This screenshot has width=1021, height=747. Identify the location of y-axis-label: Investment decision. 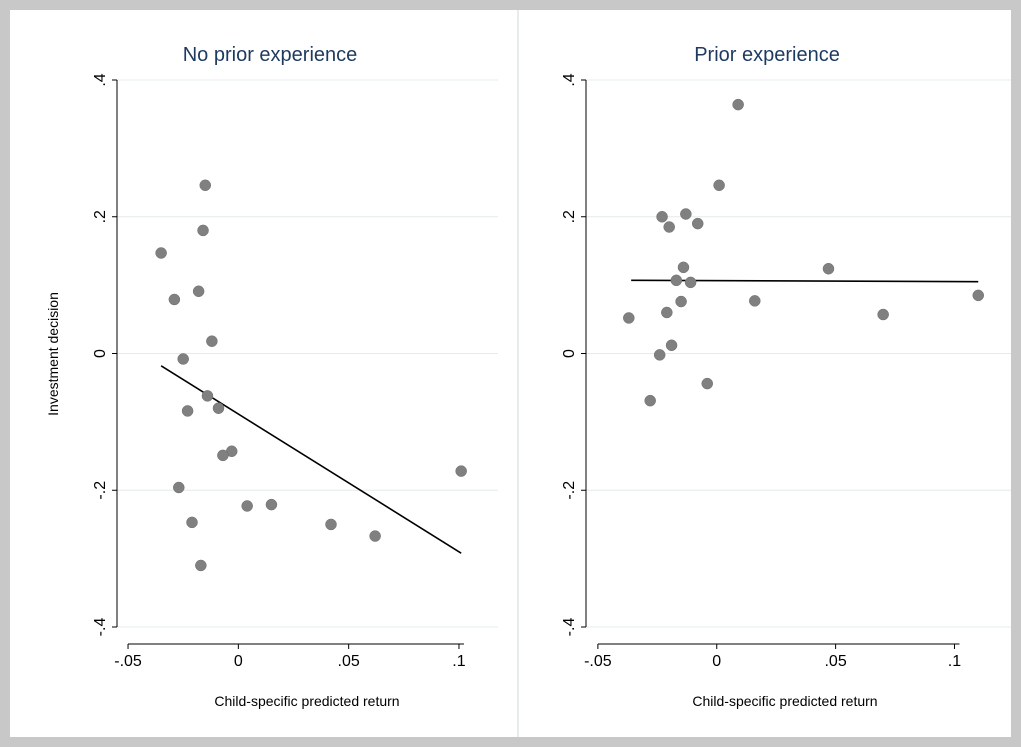
(53, 354).